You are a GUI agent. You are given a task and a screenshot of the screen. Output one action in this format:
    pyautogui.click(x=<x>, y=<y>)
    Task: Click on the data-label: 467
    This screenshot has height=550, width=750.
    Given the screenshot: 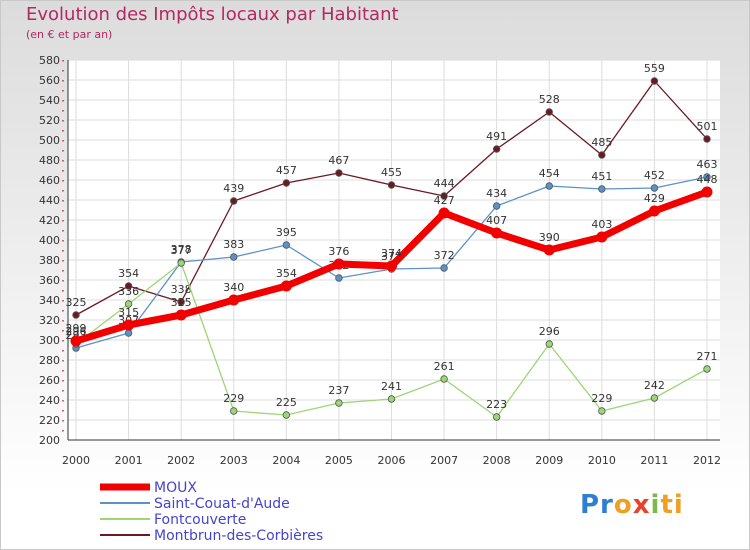 What is the action you would take?
    pyautogui.click(x=338, y=160)
    